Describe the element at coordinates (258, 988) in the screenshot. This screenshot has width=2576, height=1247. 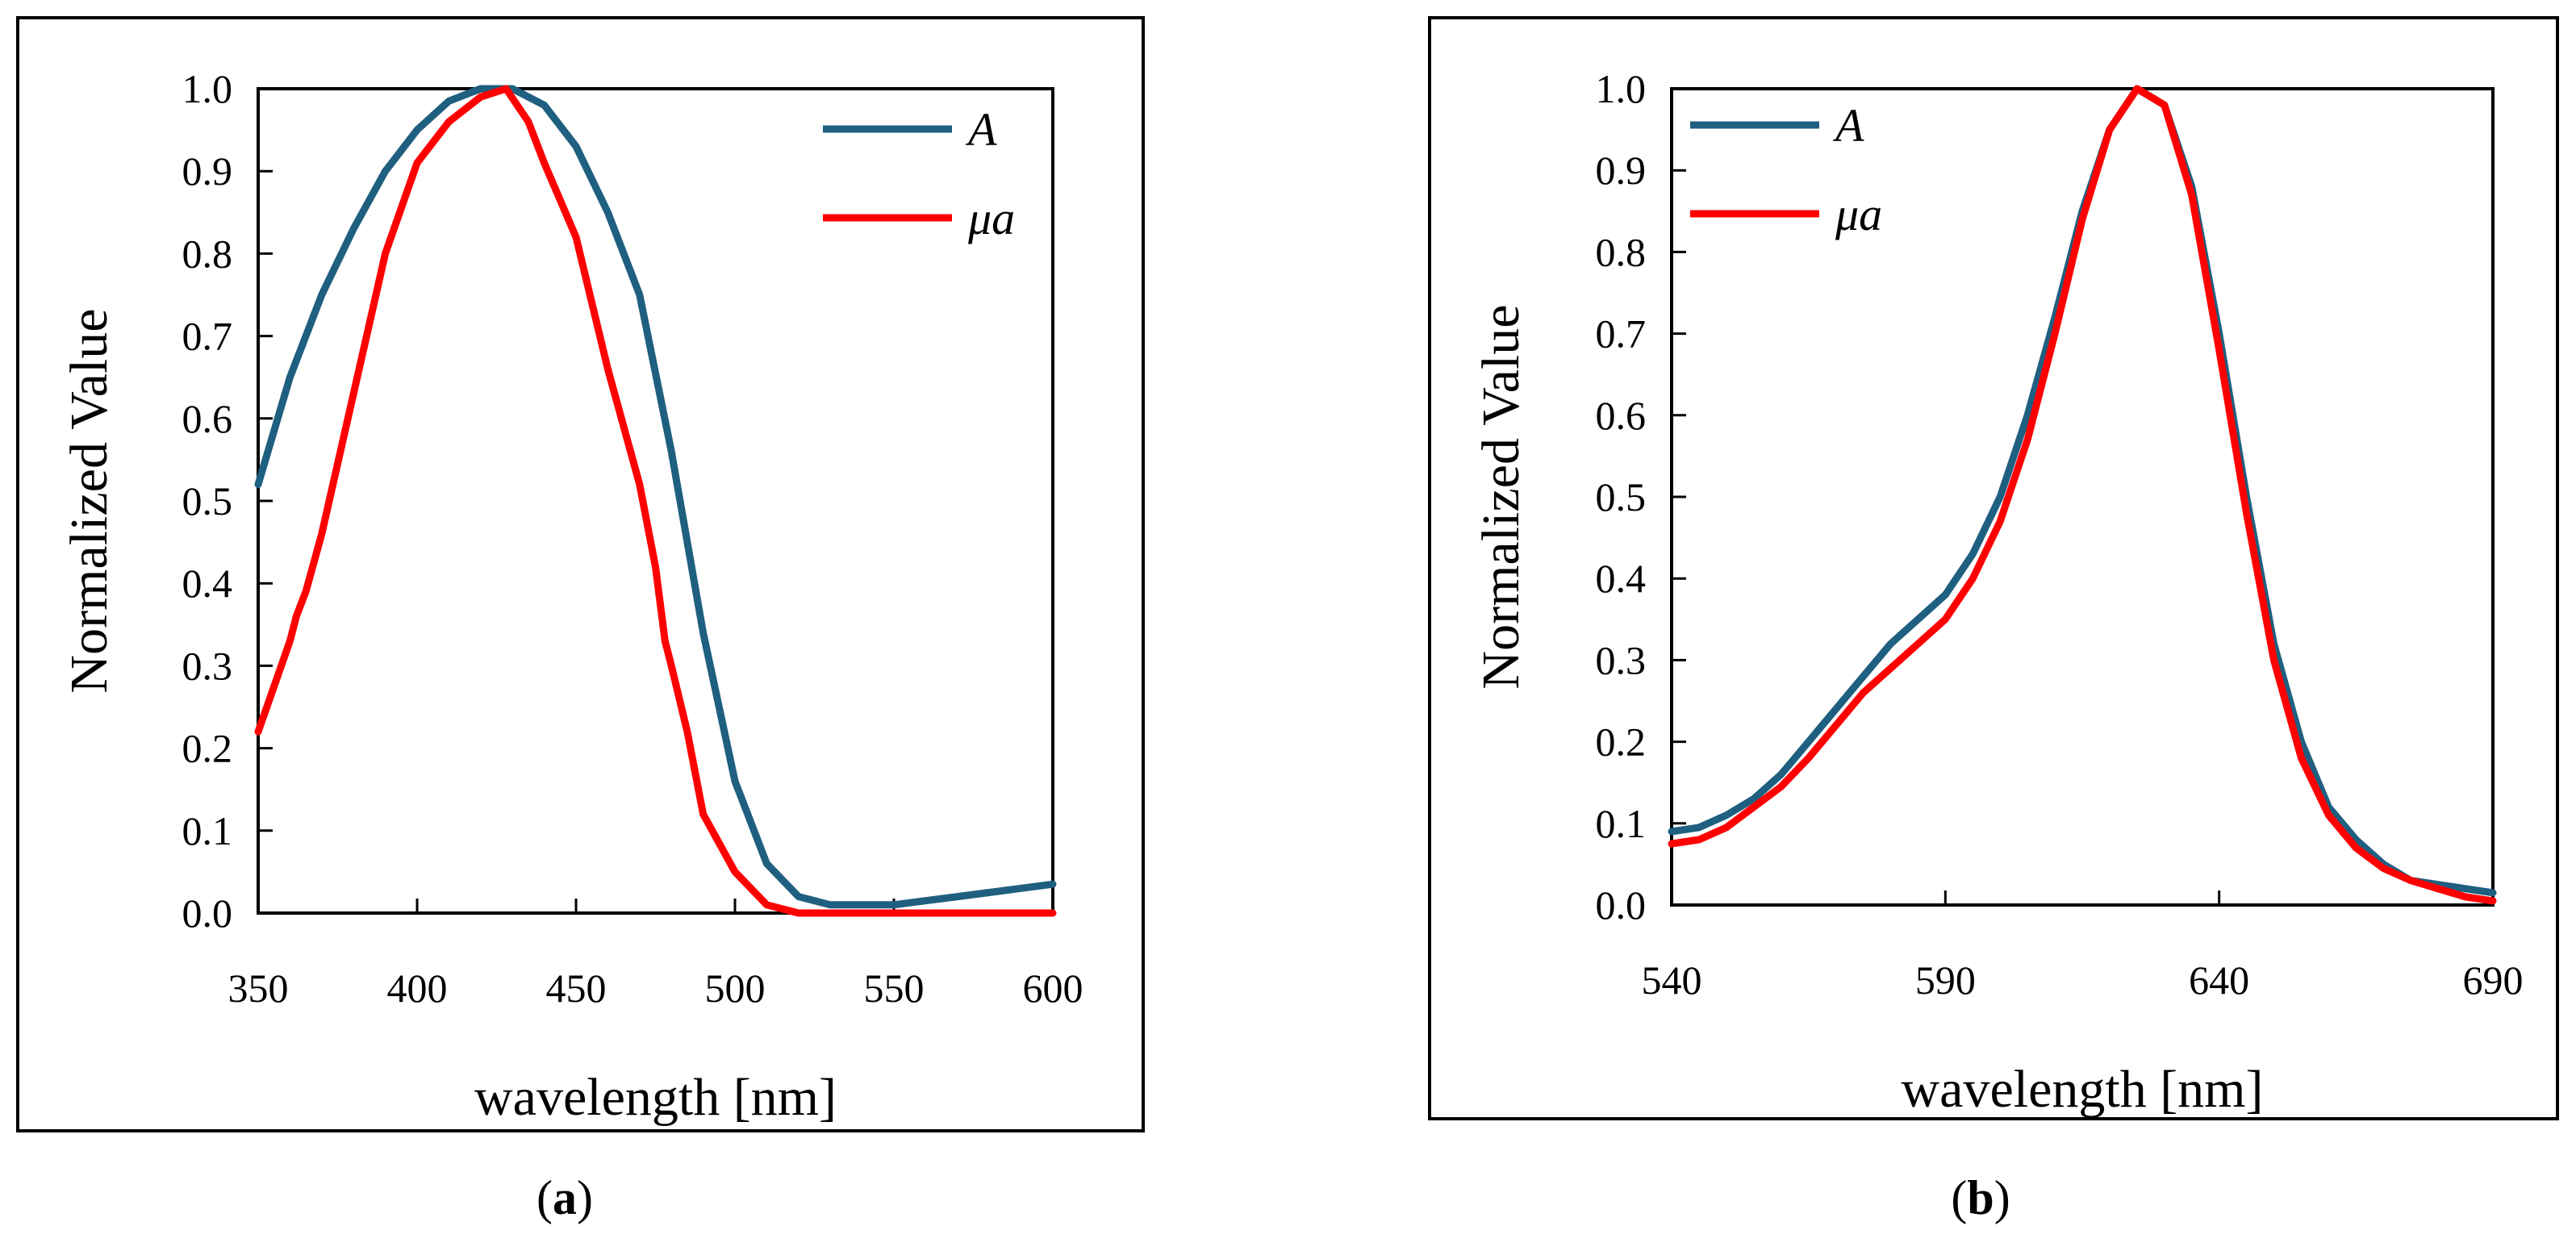
I see `x-tick-label: 350` at that location.